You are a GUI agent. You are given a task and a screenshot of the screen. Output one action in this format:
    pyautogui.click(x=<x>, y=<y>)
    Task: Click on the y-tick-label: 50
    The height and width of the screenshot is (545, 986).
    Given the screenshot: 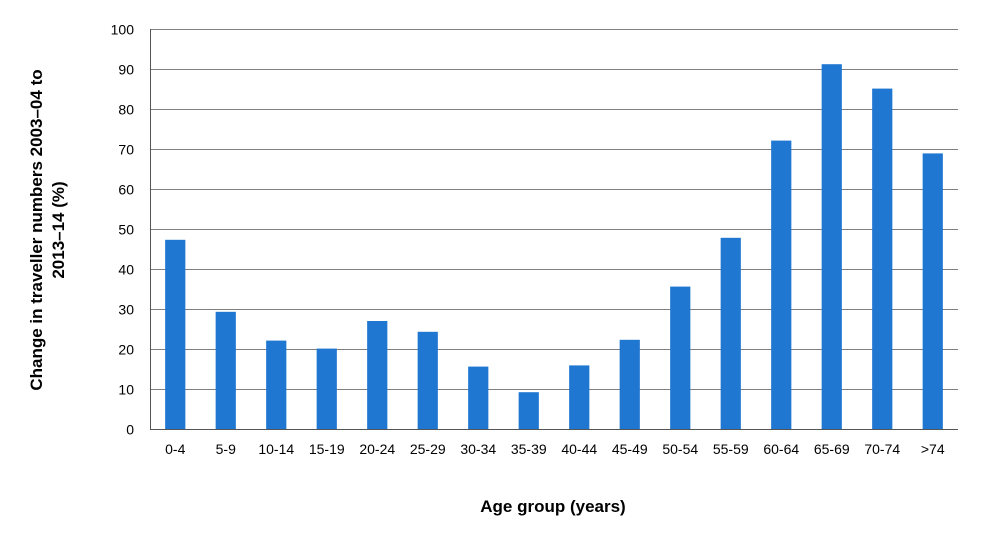 What is the action you would take?
    pyautogui.click(x=126, y=230)
    